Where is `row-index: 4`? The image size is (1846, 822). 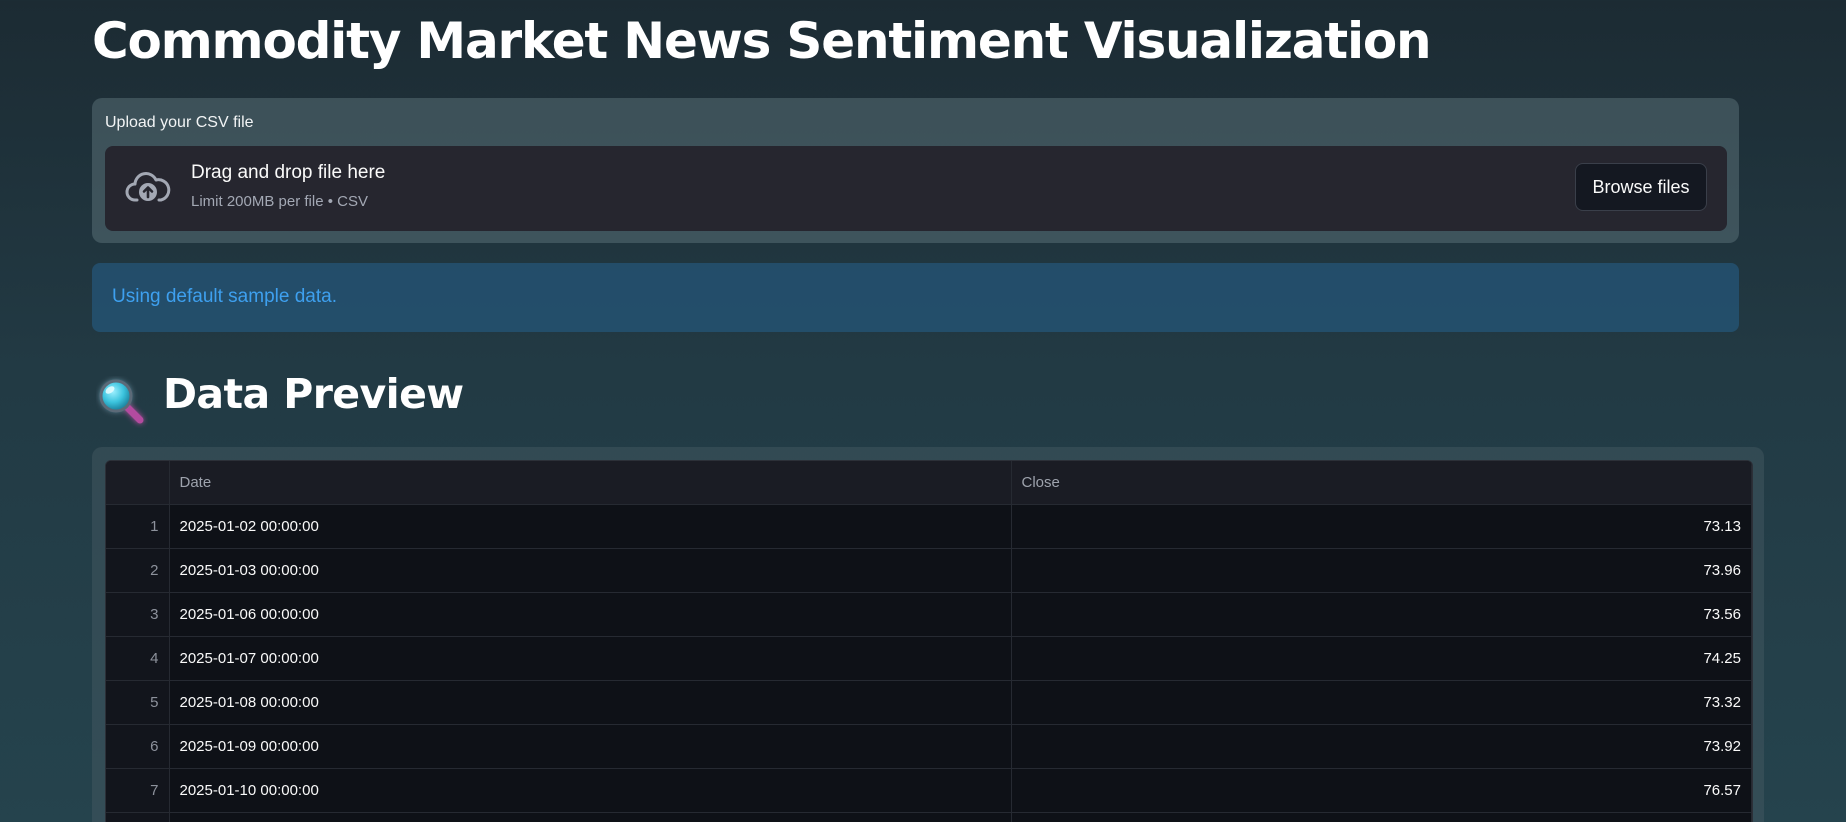
row-index: 4 is located at coordinates (137, 659).